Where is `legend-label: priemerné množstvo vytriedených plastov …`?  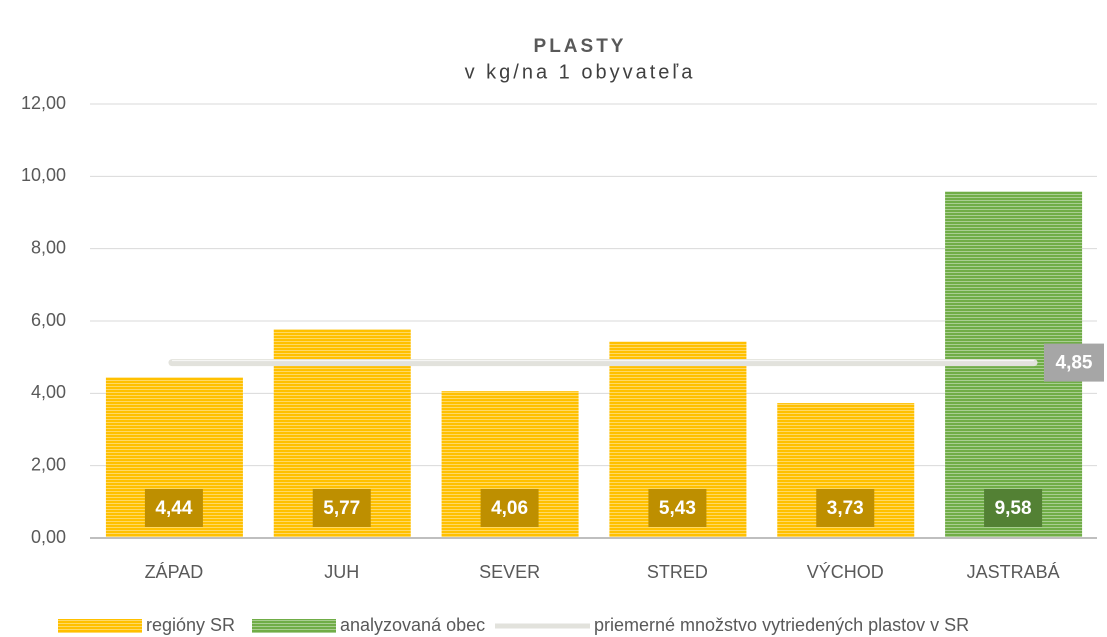
legend-label: priemerné množstvo vytriedených plastov … is located at coordinates (781, 625).